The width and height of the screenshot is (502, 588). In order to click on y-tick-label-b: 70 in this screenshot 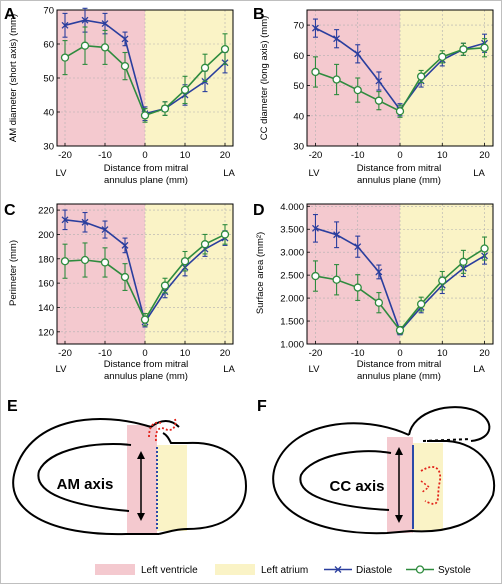, I will do `click(298, 26)`.